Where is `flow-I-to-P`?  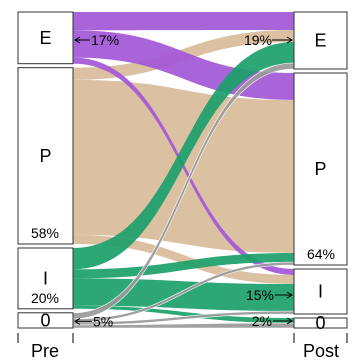
flow-I-to-P is located at coordinates (183, 266).